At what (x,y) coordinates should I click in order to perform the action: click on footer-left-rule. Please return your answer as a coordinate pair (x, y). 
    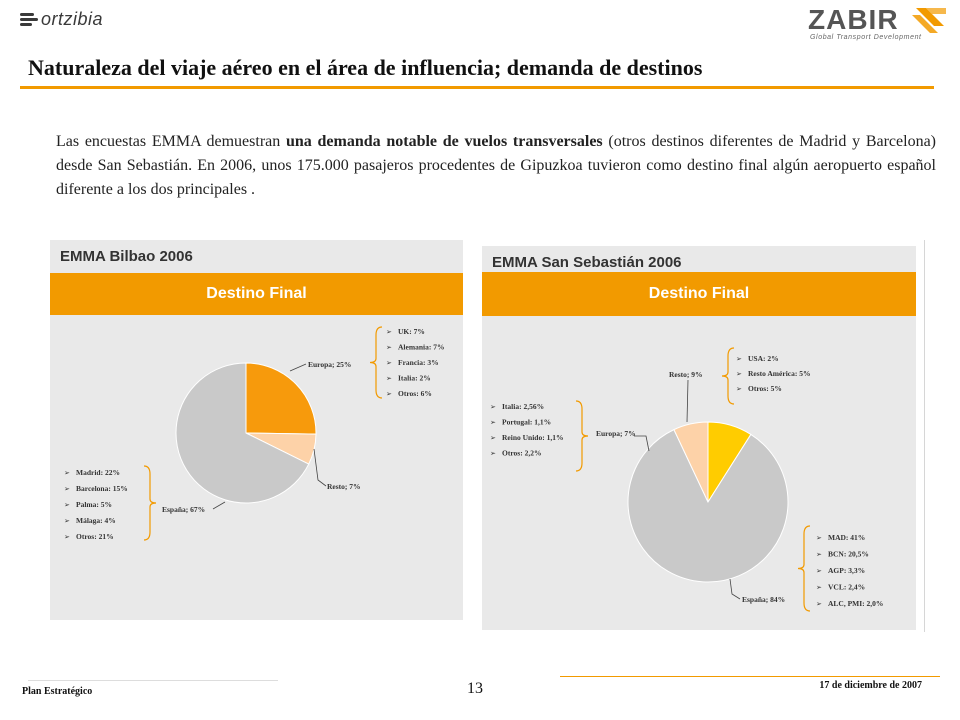
    Looking at the image, I should click on (153, 680).